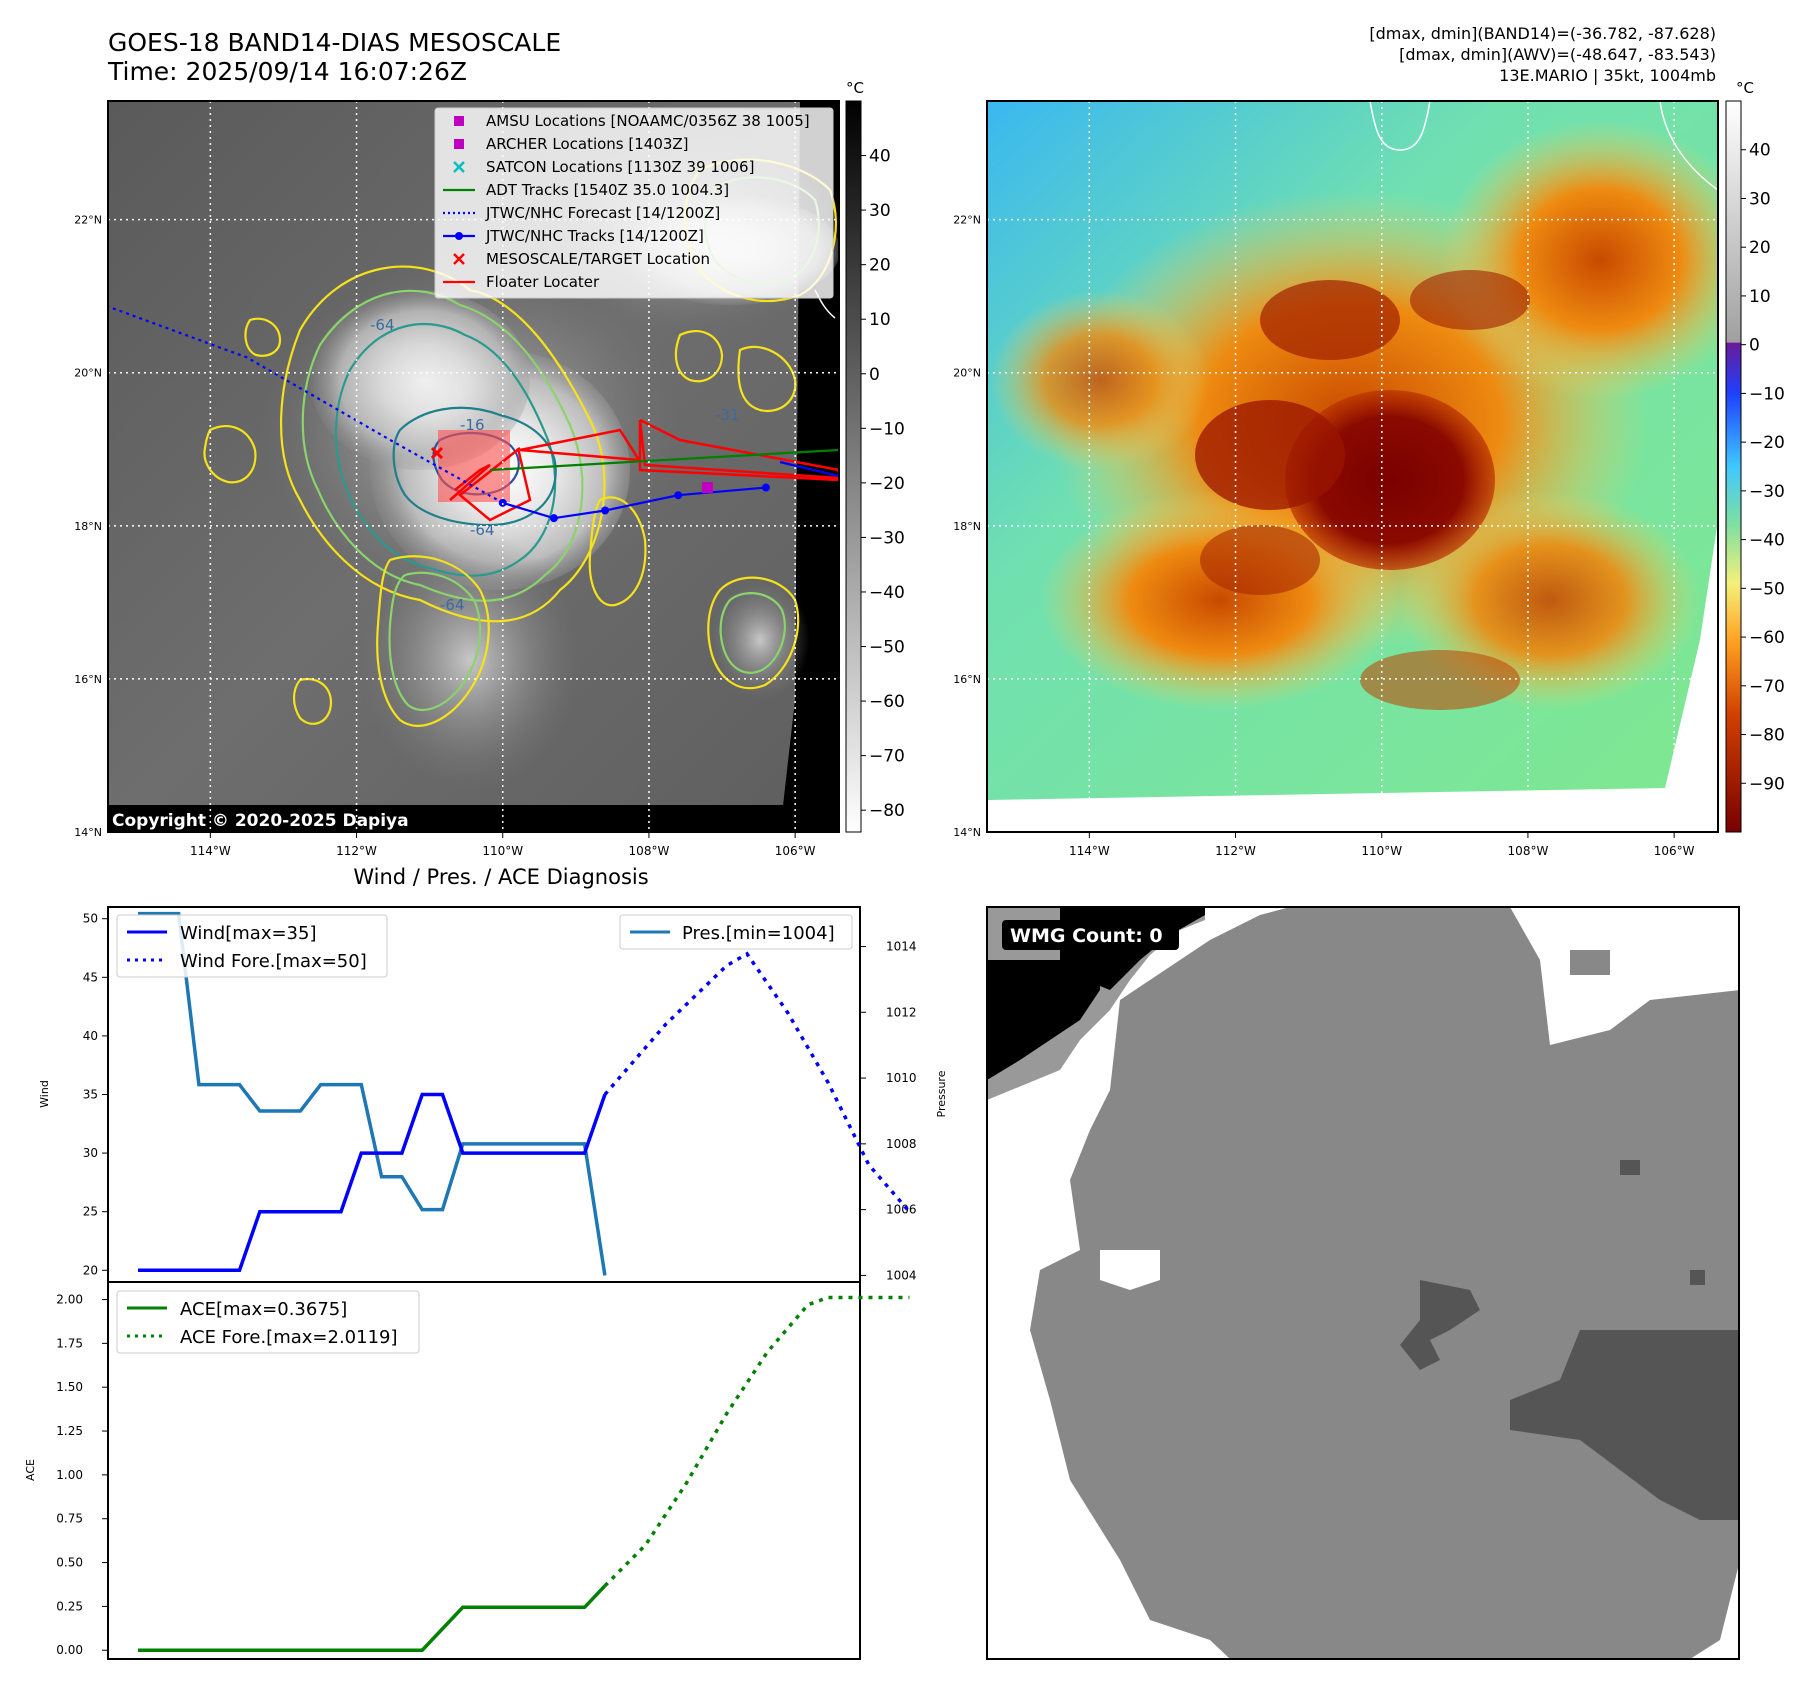 This screenshot has height=1690, width=1801. What do you see at coordinates (1381, 851) in the screenshot?
I see `awv-lon-tick-label: 110°W` at bounding box center [1381, 851].